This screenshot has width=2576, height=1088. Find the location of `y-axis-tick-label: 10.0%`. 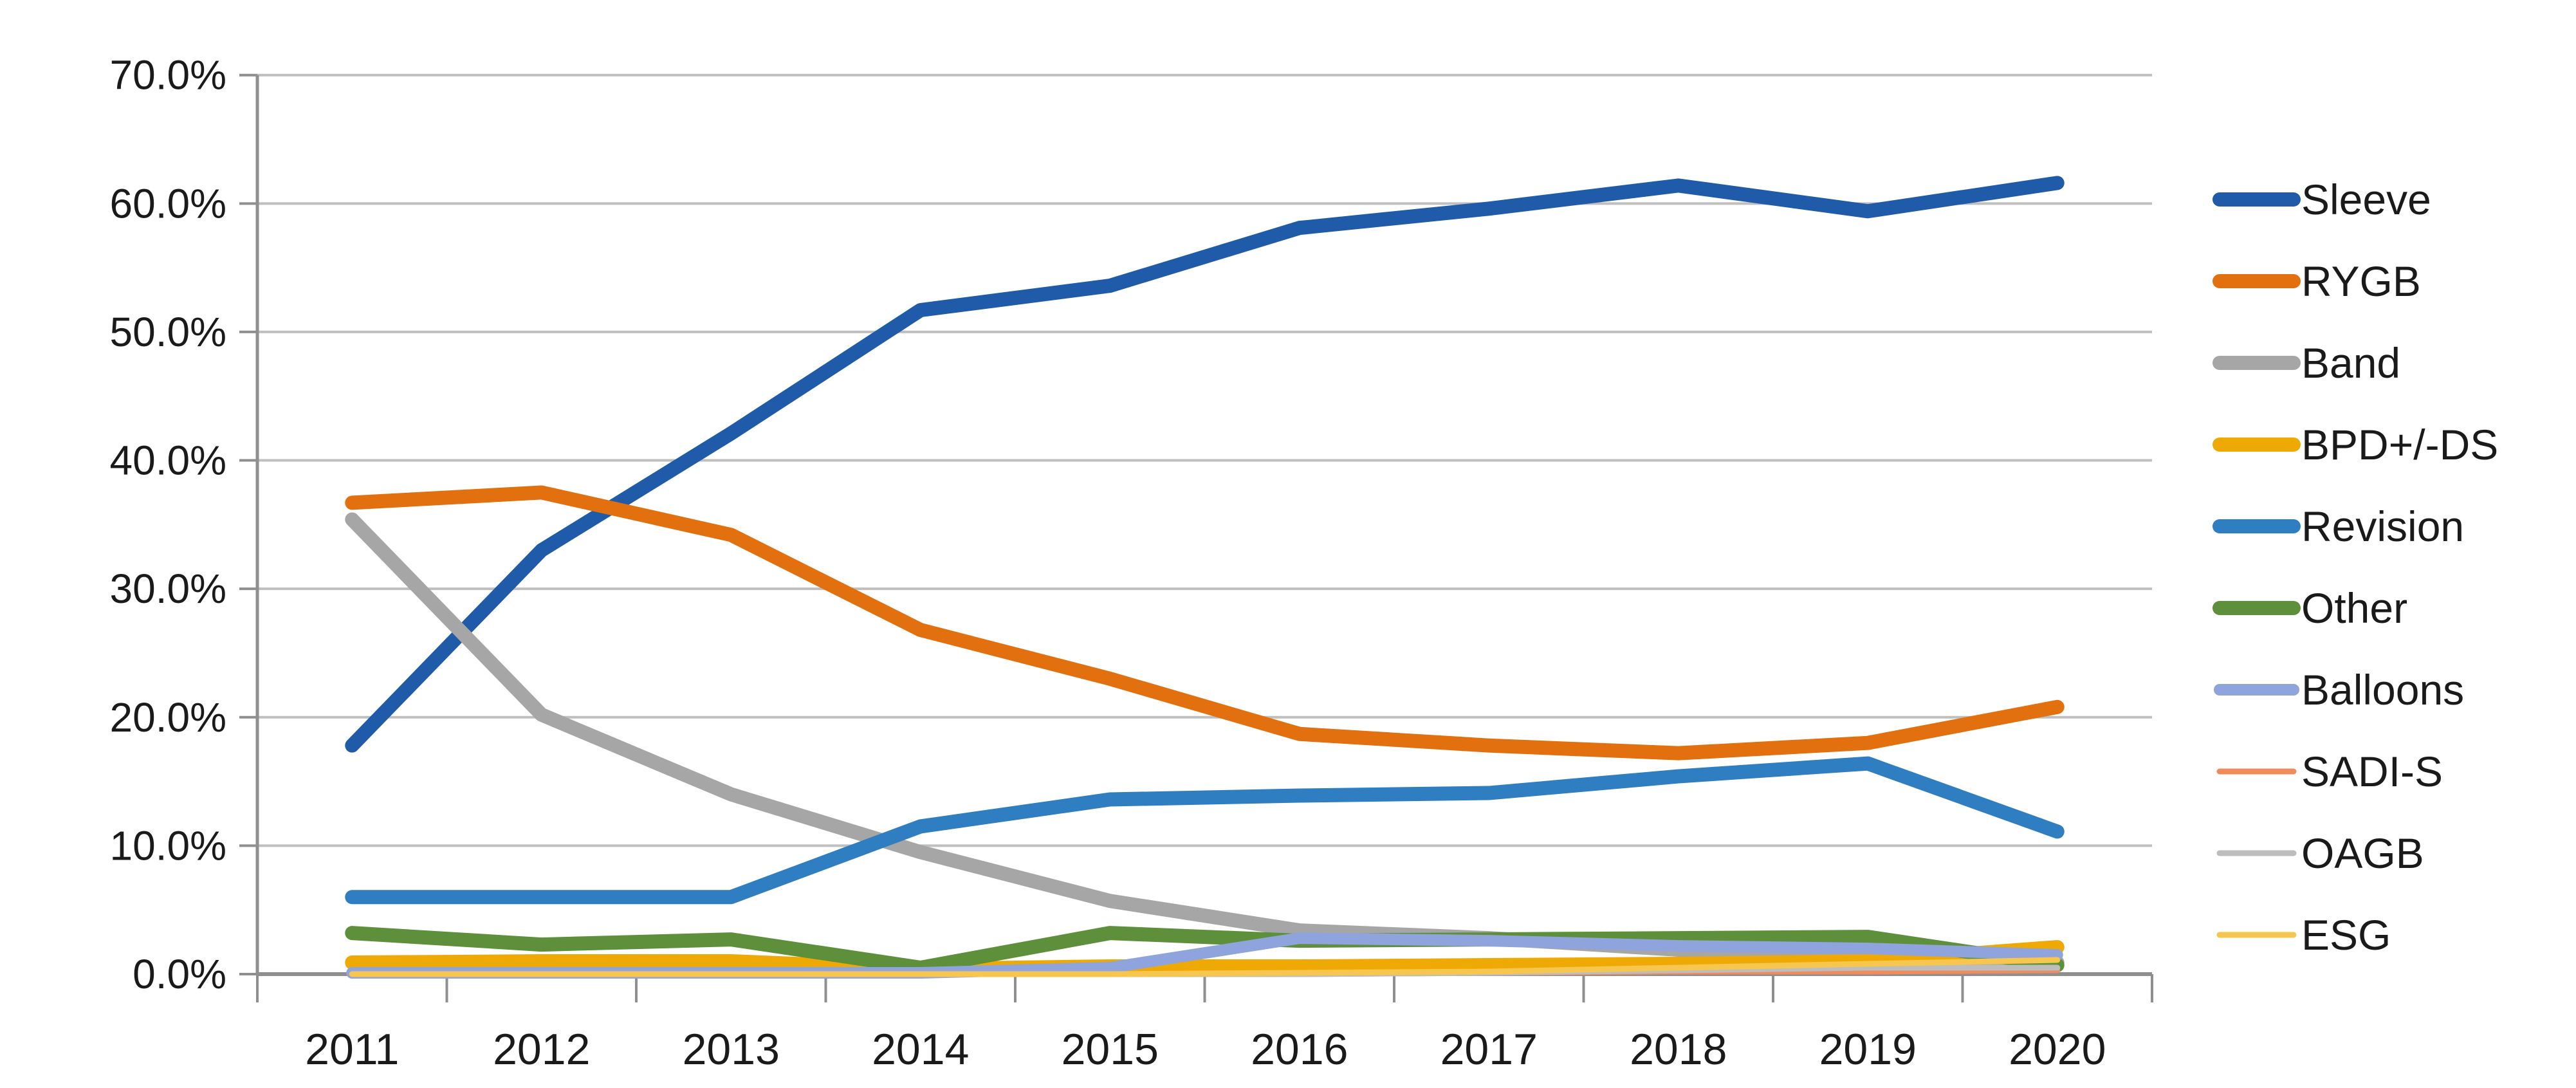

y-axis-tick-label: 10.0% is located at coordinates (168, 845).